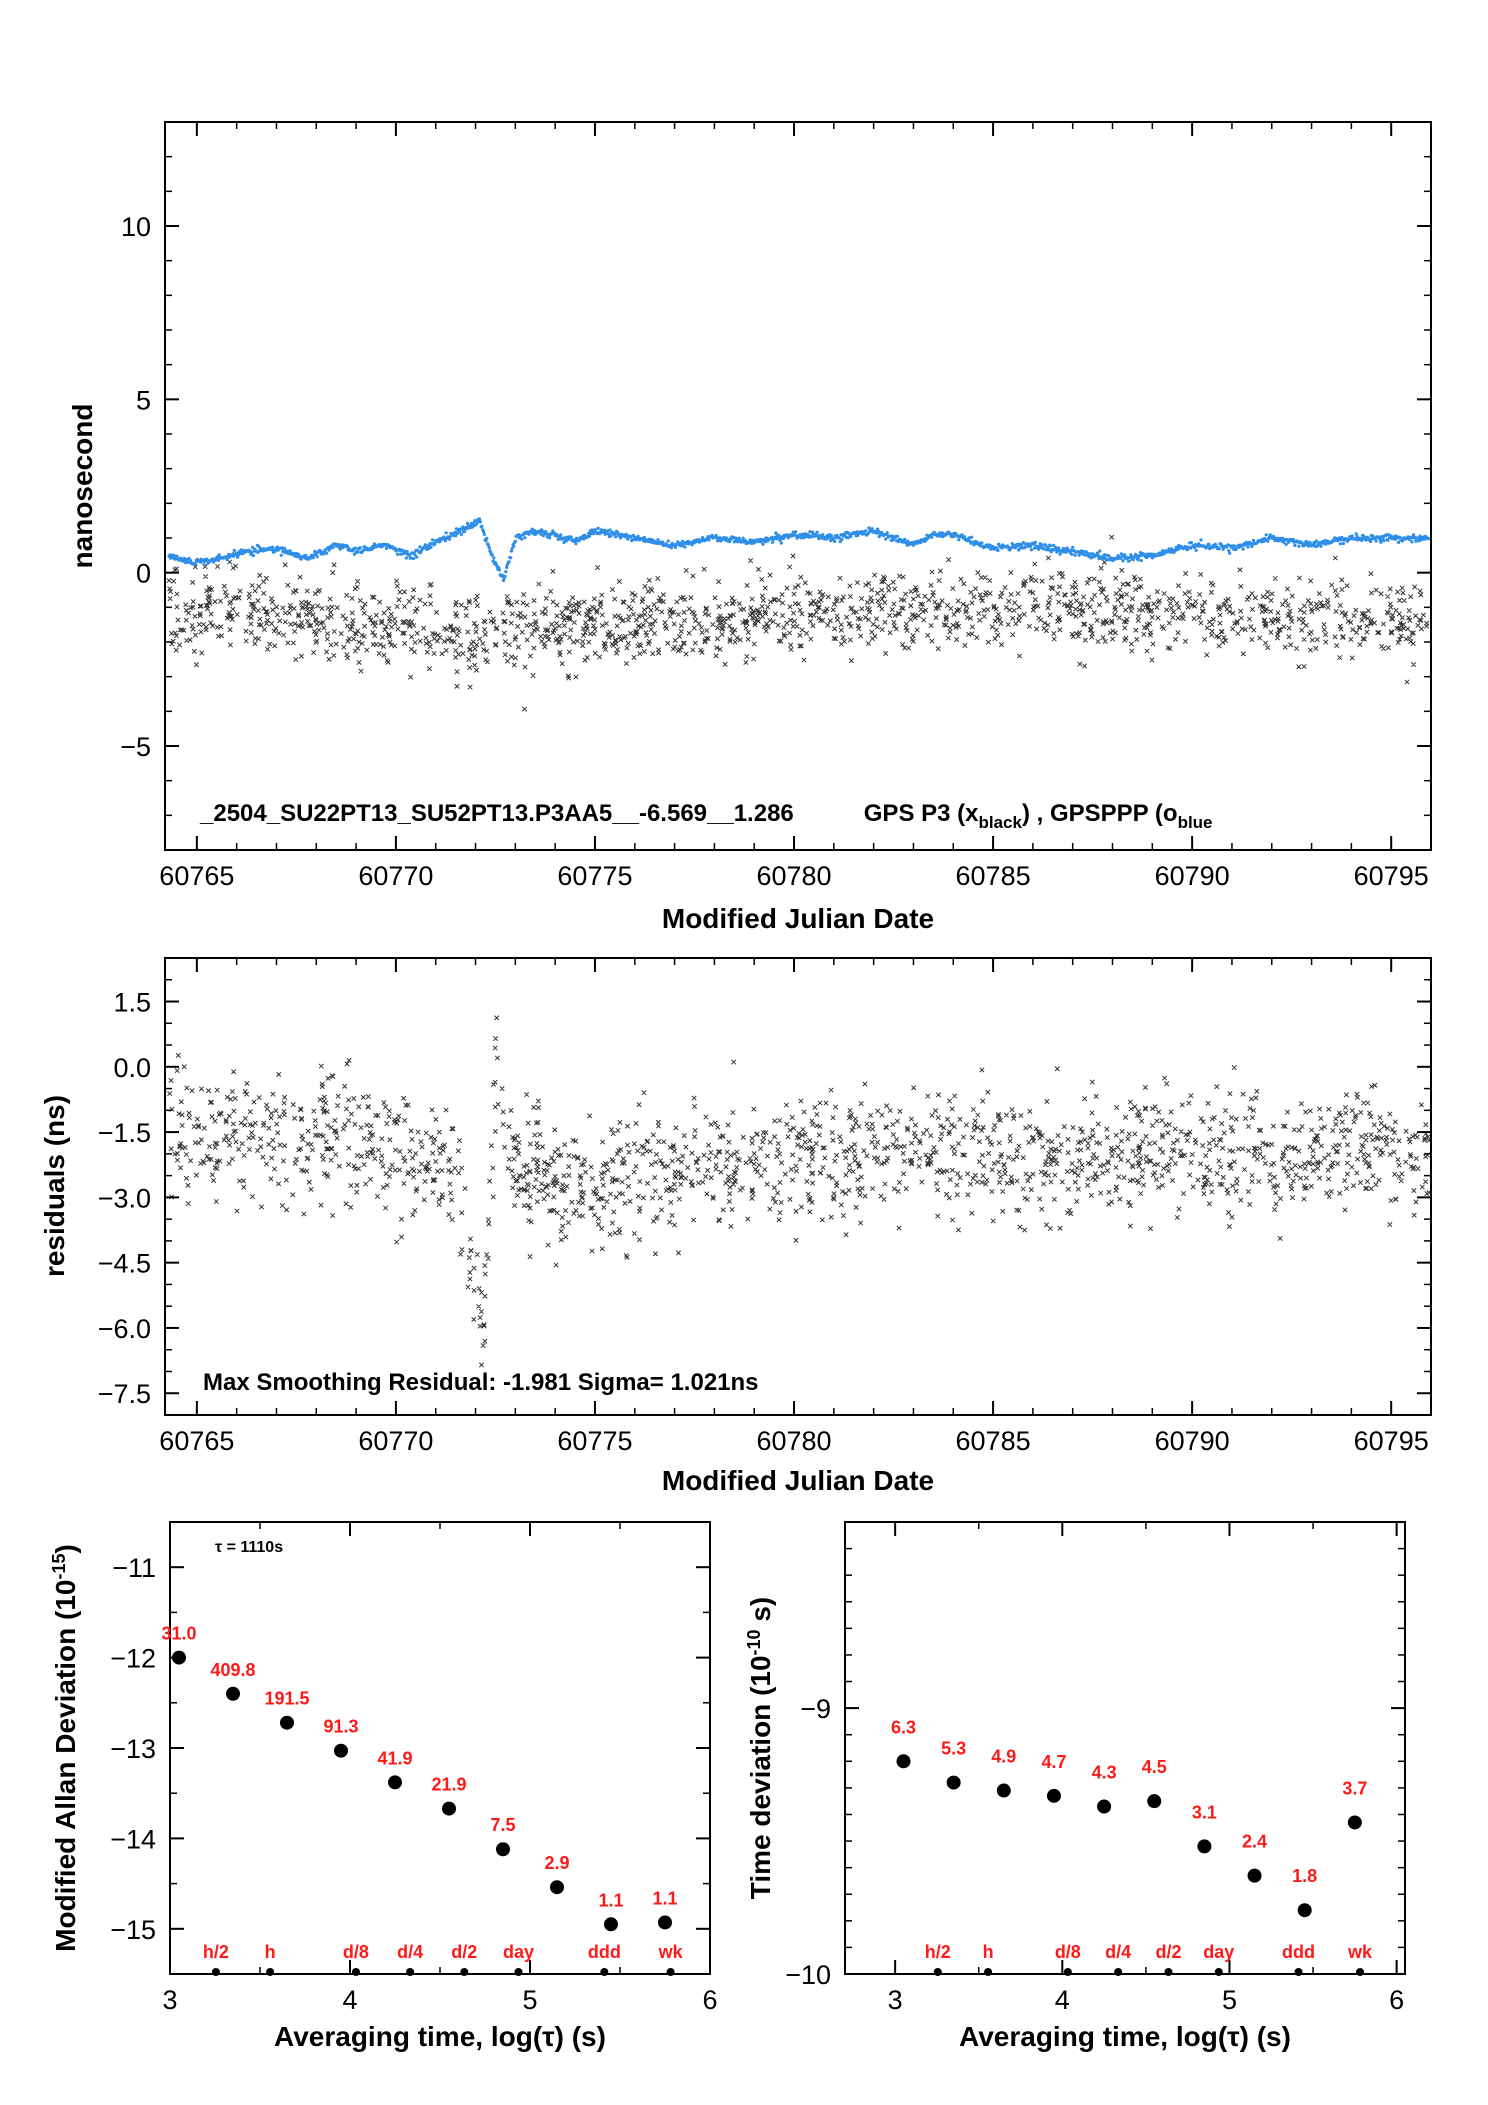  Describe the element at coordinates (1003, 1757) in the screenshot. I see `tdev-point-label: 4.9` at that location.